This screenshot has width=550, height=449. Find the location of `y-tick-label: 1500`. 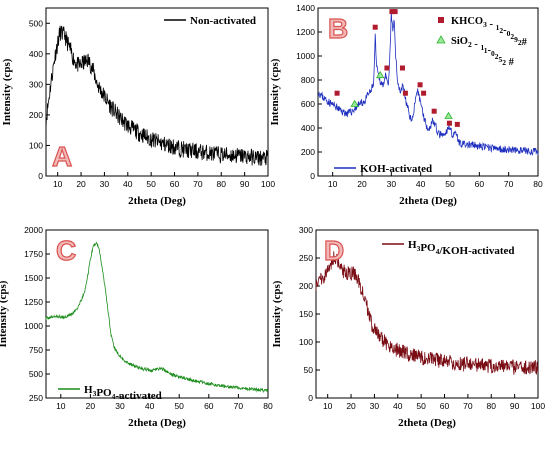

y-tick-label: 1500 is located at coordinates (33, 278).